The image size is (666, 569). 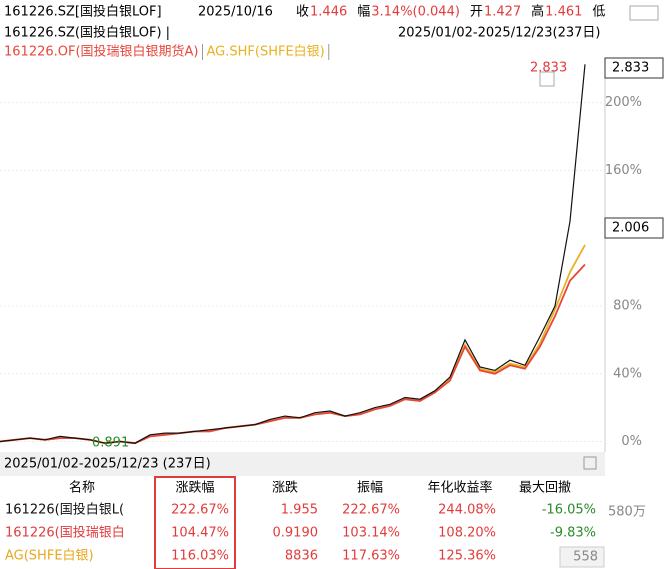 What do you see at coordinates (65, 533) in the screenshot?
I see `row-name: 161226(国投瑞银白` at bounding box center [65, 533].